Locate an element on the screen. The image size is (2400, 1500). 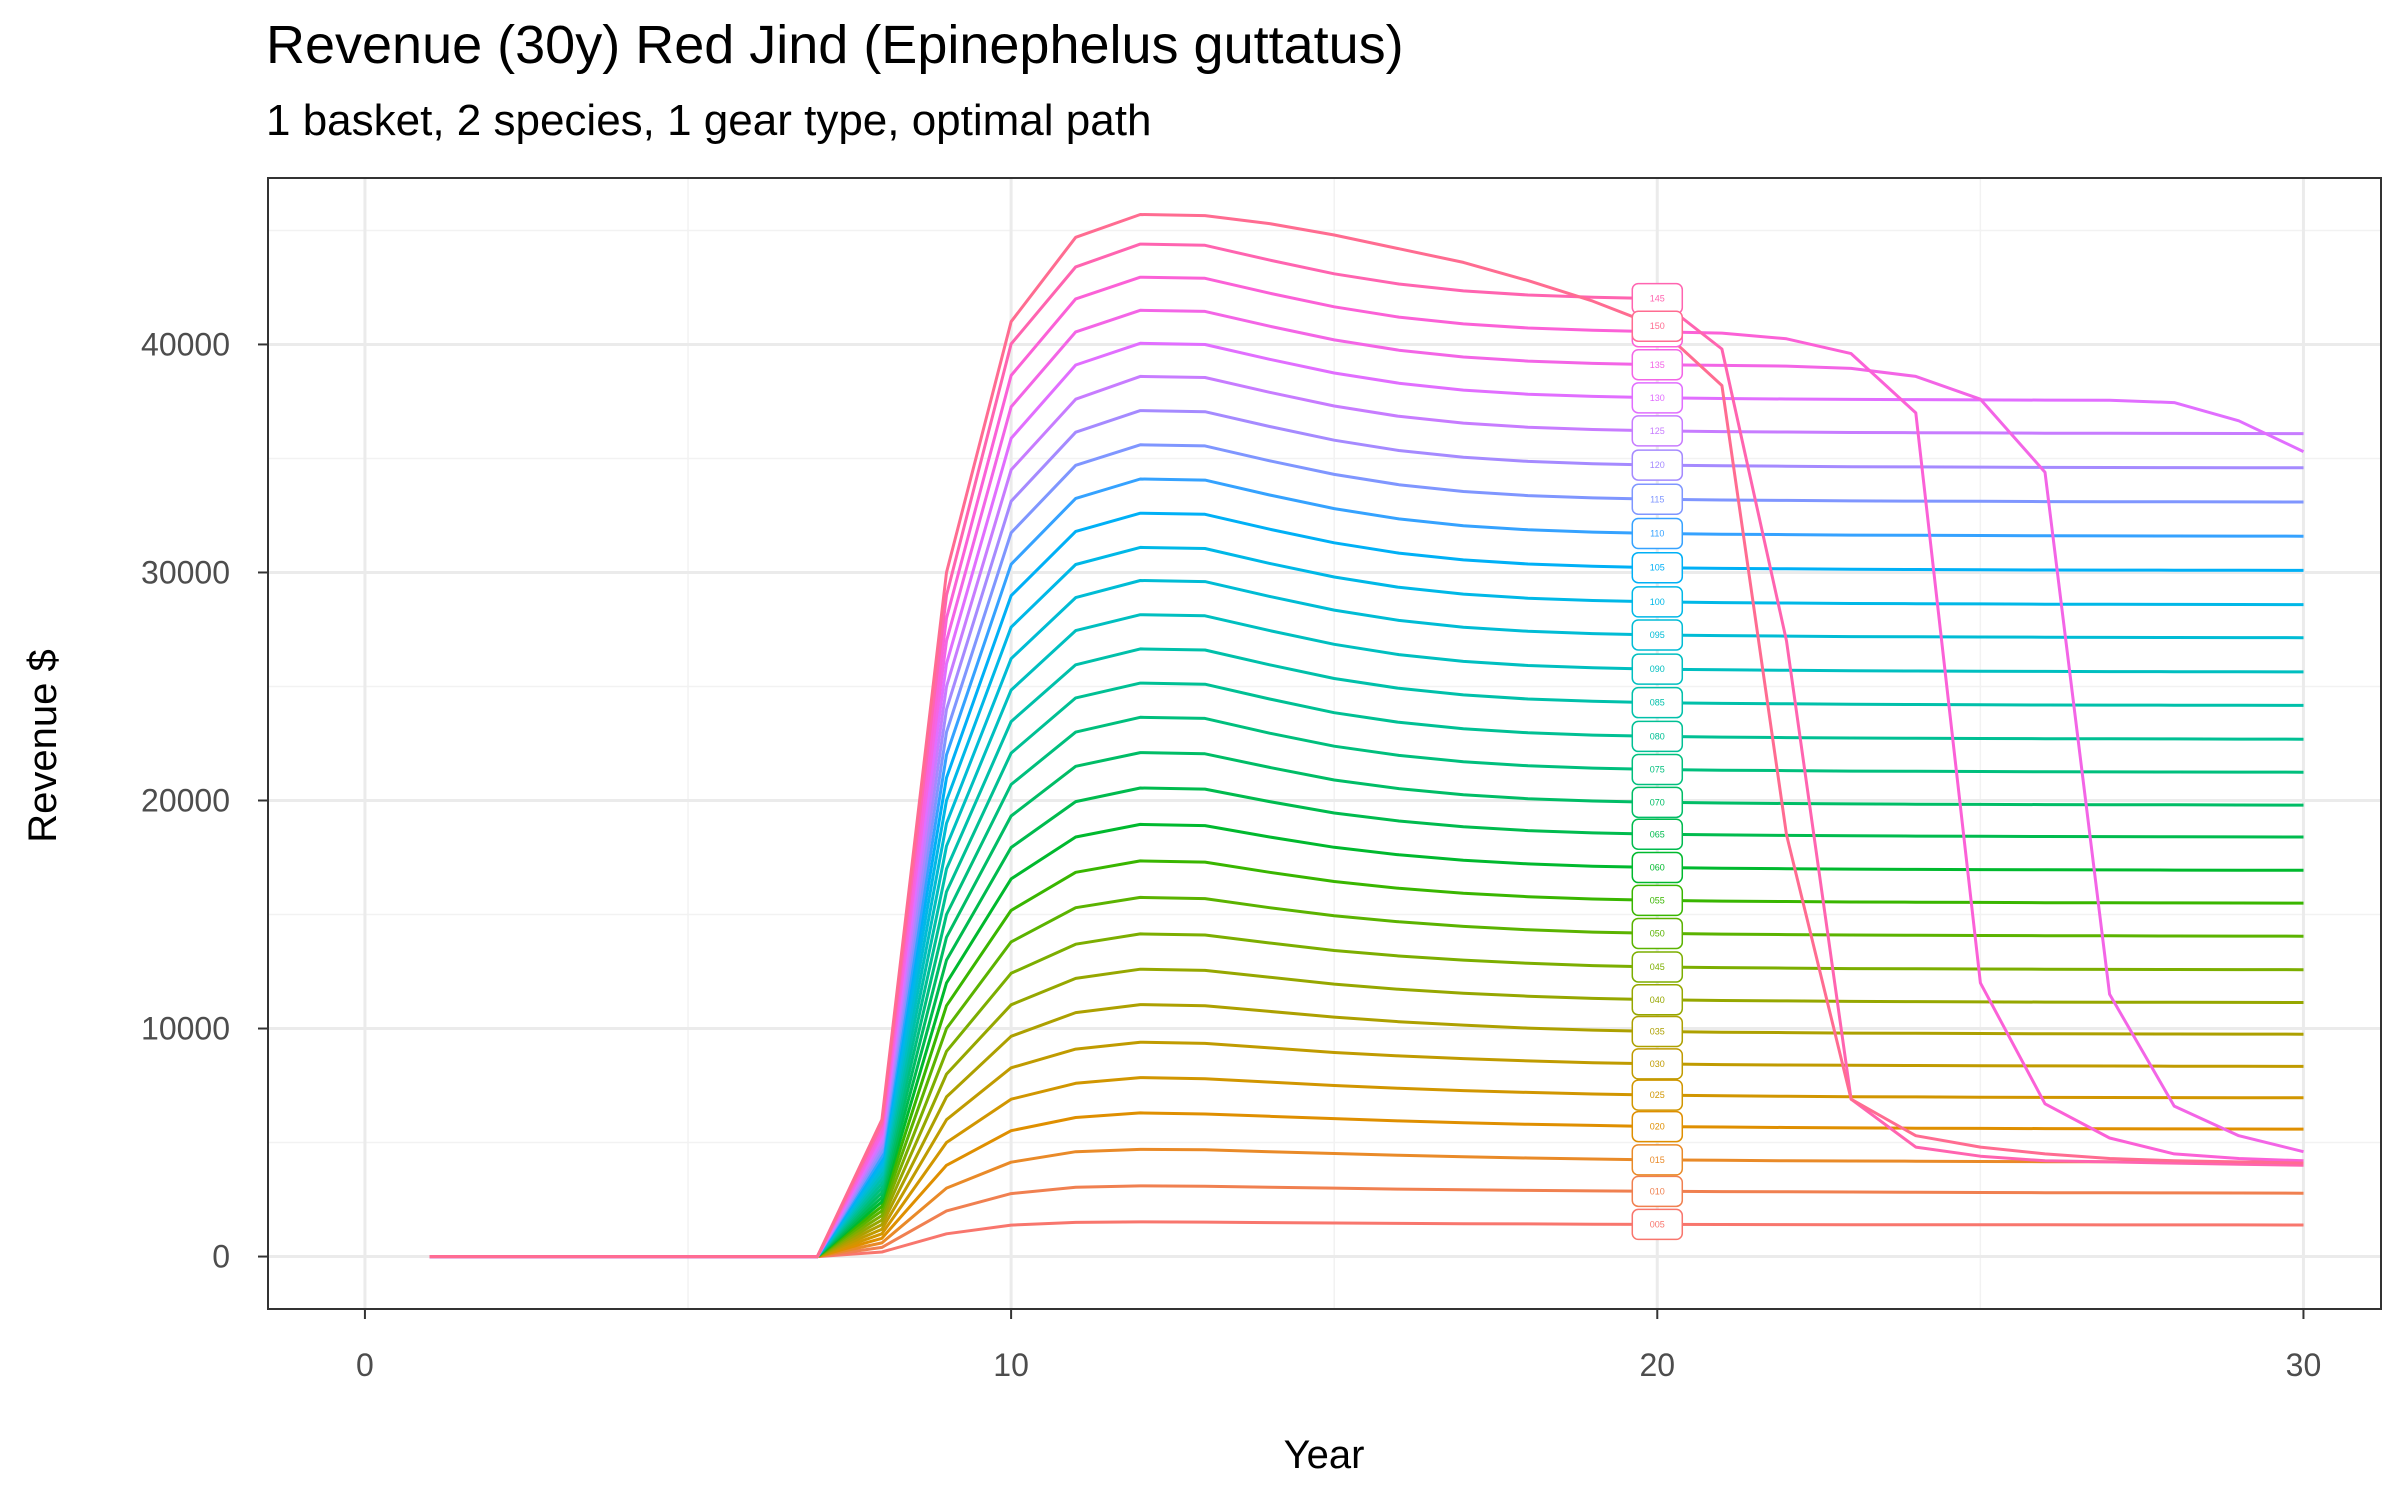
series-label-010: 010 is located at coordinates (1657, 1191).